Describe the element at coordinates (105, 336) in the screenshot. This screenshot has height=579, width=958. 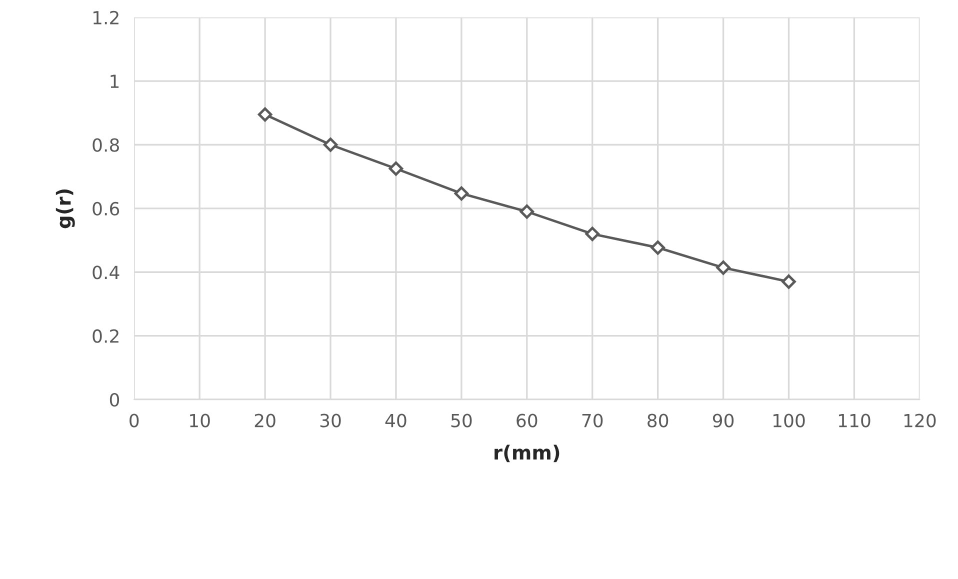
I see `y-tick-label: 0.2` at that location.